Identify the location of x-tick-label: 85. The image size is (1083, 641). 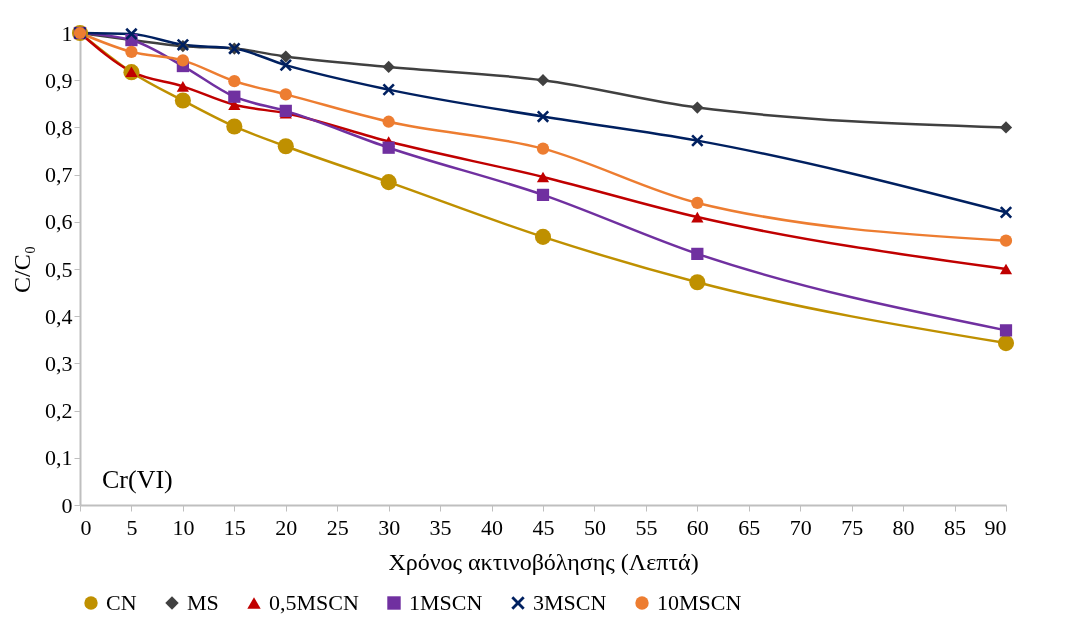
(955, 527).